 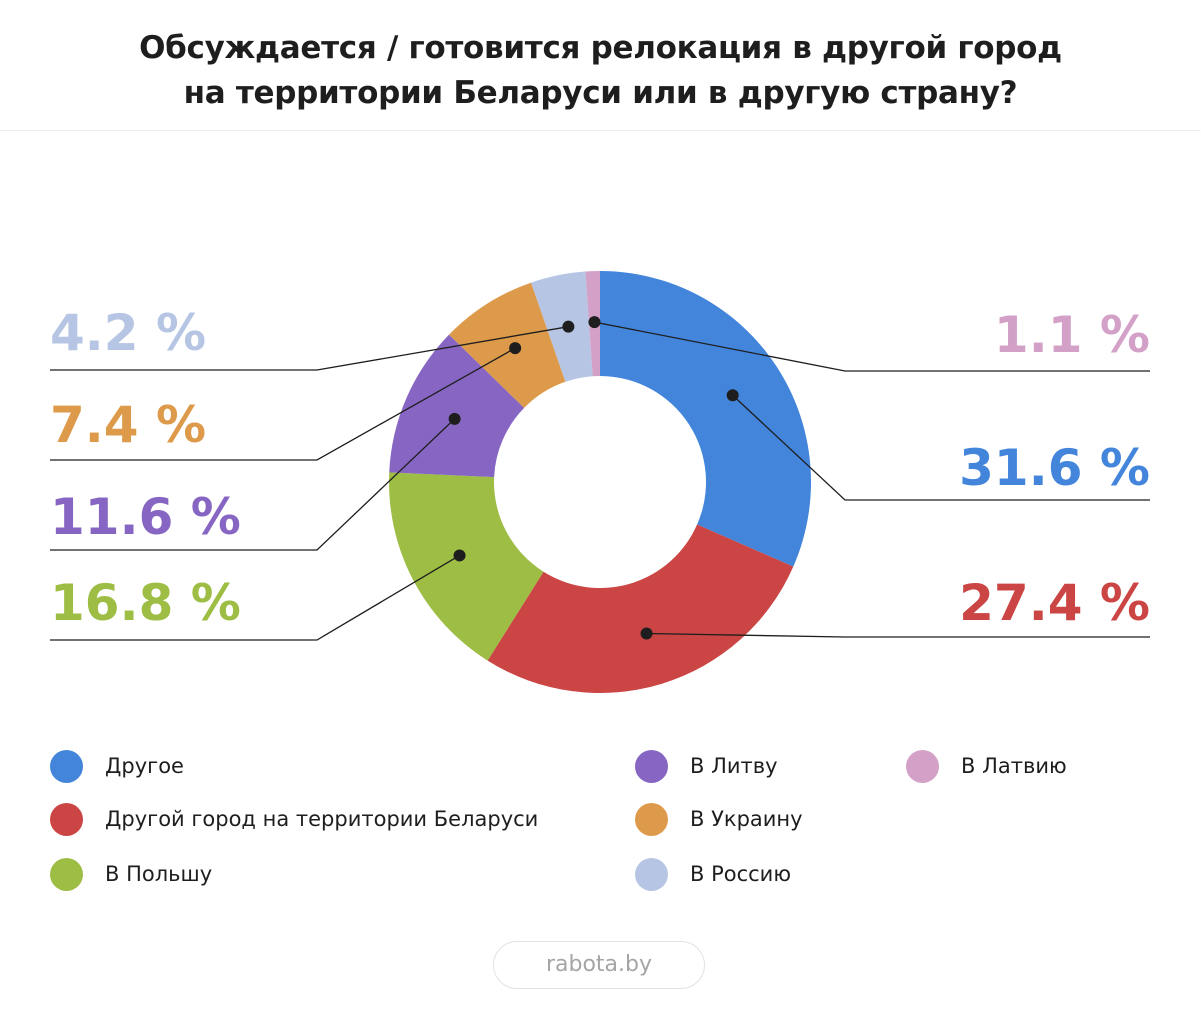 What do you see at coordinates (459, 555) in the screenshot?
I see `leader-dot-poland` at bounding box center [459, 555].